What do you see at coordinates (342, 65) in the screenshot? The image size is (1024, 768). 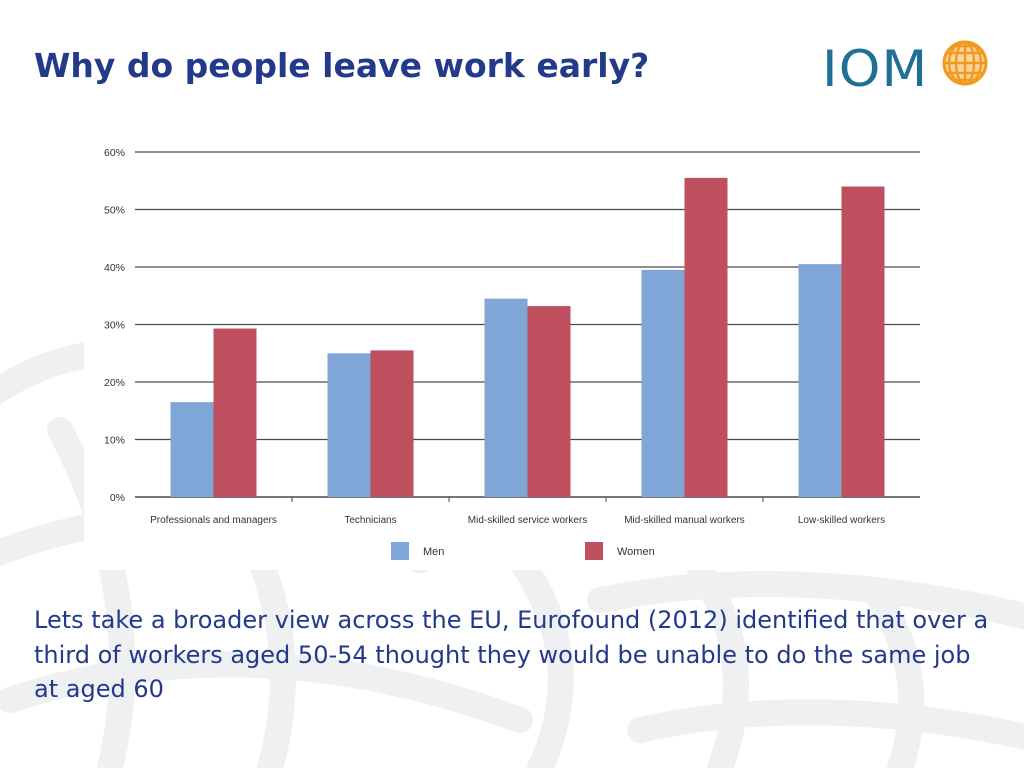 I see `slide-title: Why do people leave work early?` at bounding box center [342, 65].